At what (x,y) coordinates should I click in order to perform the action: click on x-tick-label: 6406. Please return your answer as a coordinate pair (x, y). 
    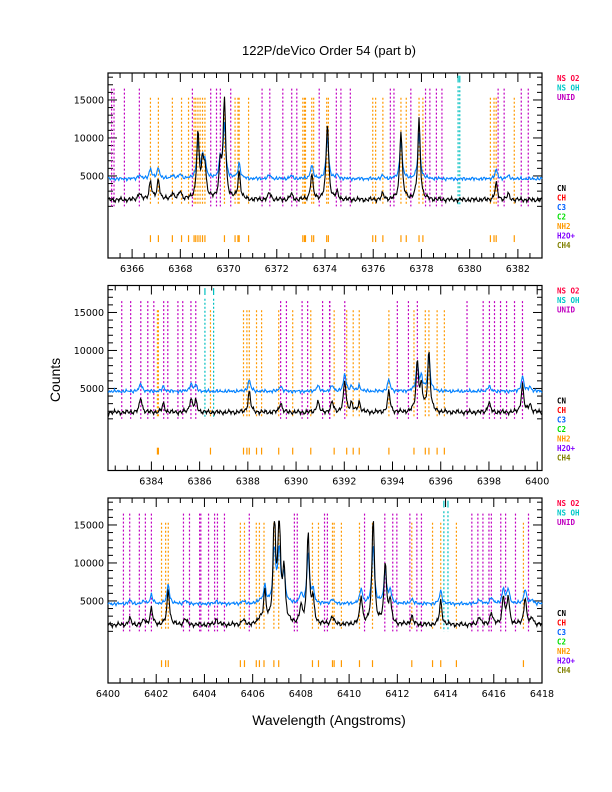
    Looking at the image, I should click on (253, 694).